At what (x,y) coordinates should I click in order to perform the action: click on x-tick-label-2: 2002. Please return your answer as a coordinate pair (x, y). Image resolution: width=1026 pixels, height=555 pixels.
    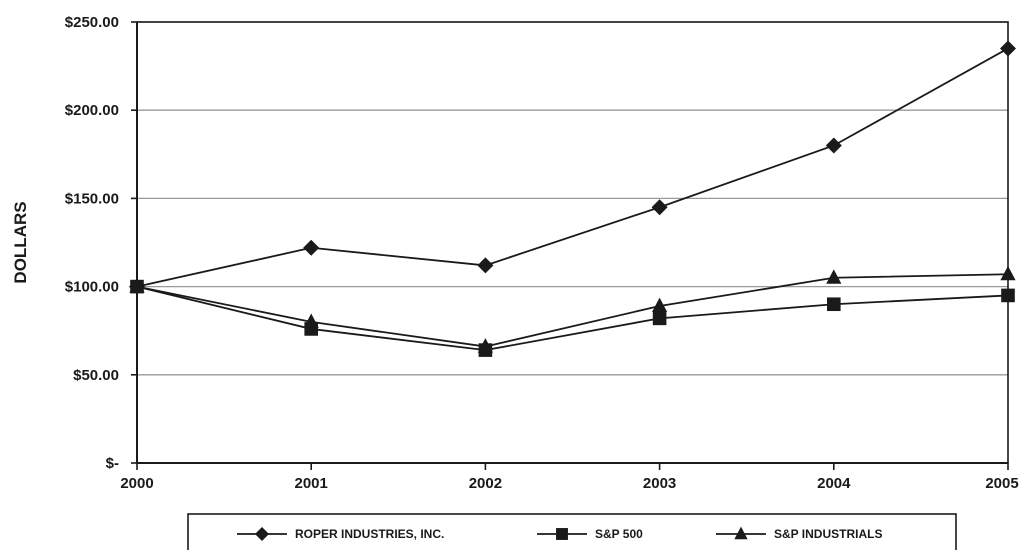
    Looking at the image, I should click on (485, 483).